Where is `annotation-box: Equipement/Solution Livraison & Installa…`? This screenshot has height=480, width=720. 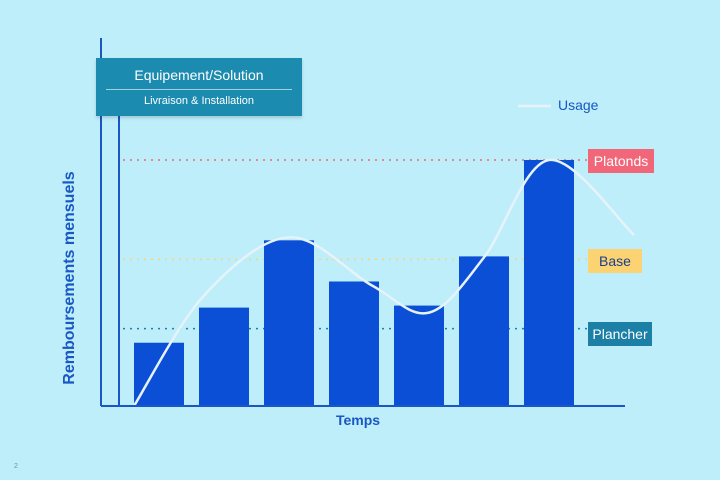 annotation-box: Equipement/Solution Livraison & Installa… is located at coordinates (199, 87).